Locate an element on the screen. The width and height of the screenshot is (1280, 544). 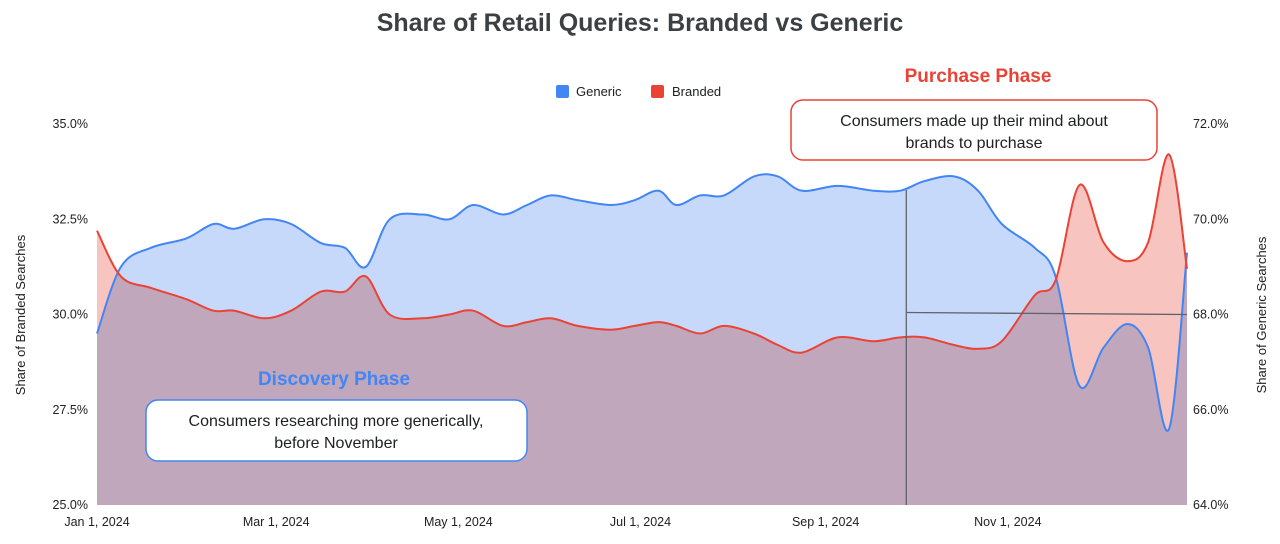
x-tick-label: Nov 1, 2024 is located at coordinates (1007, 522).